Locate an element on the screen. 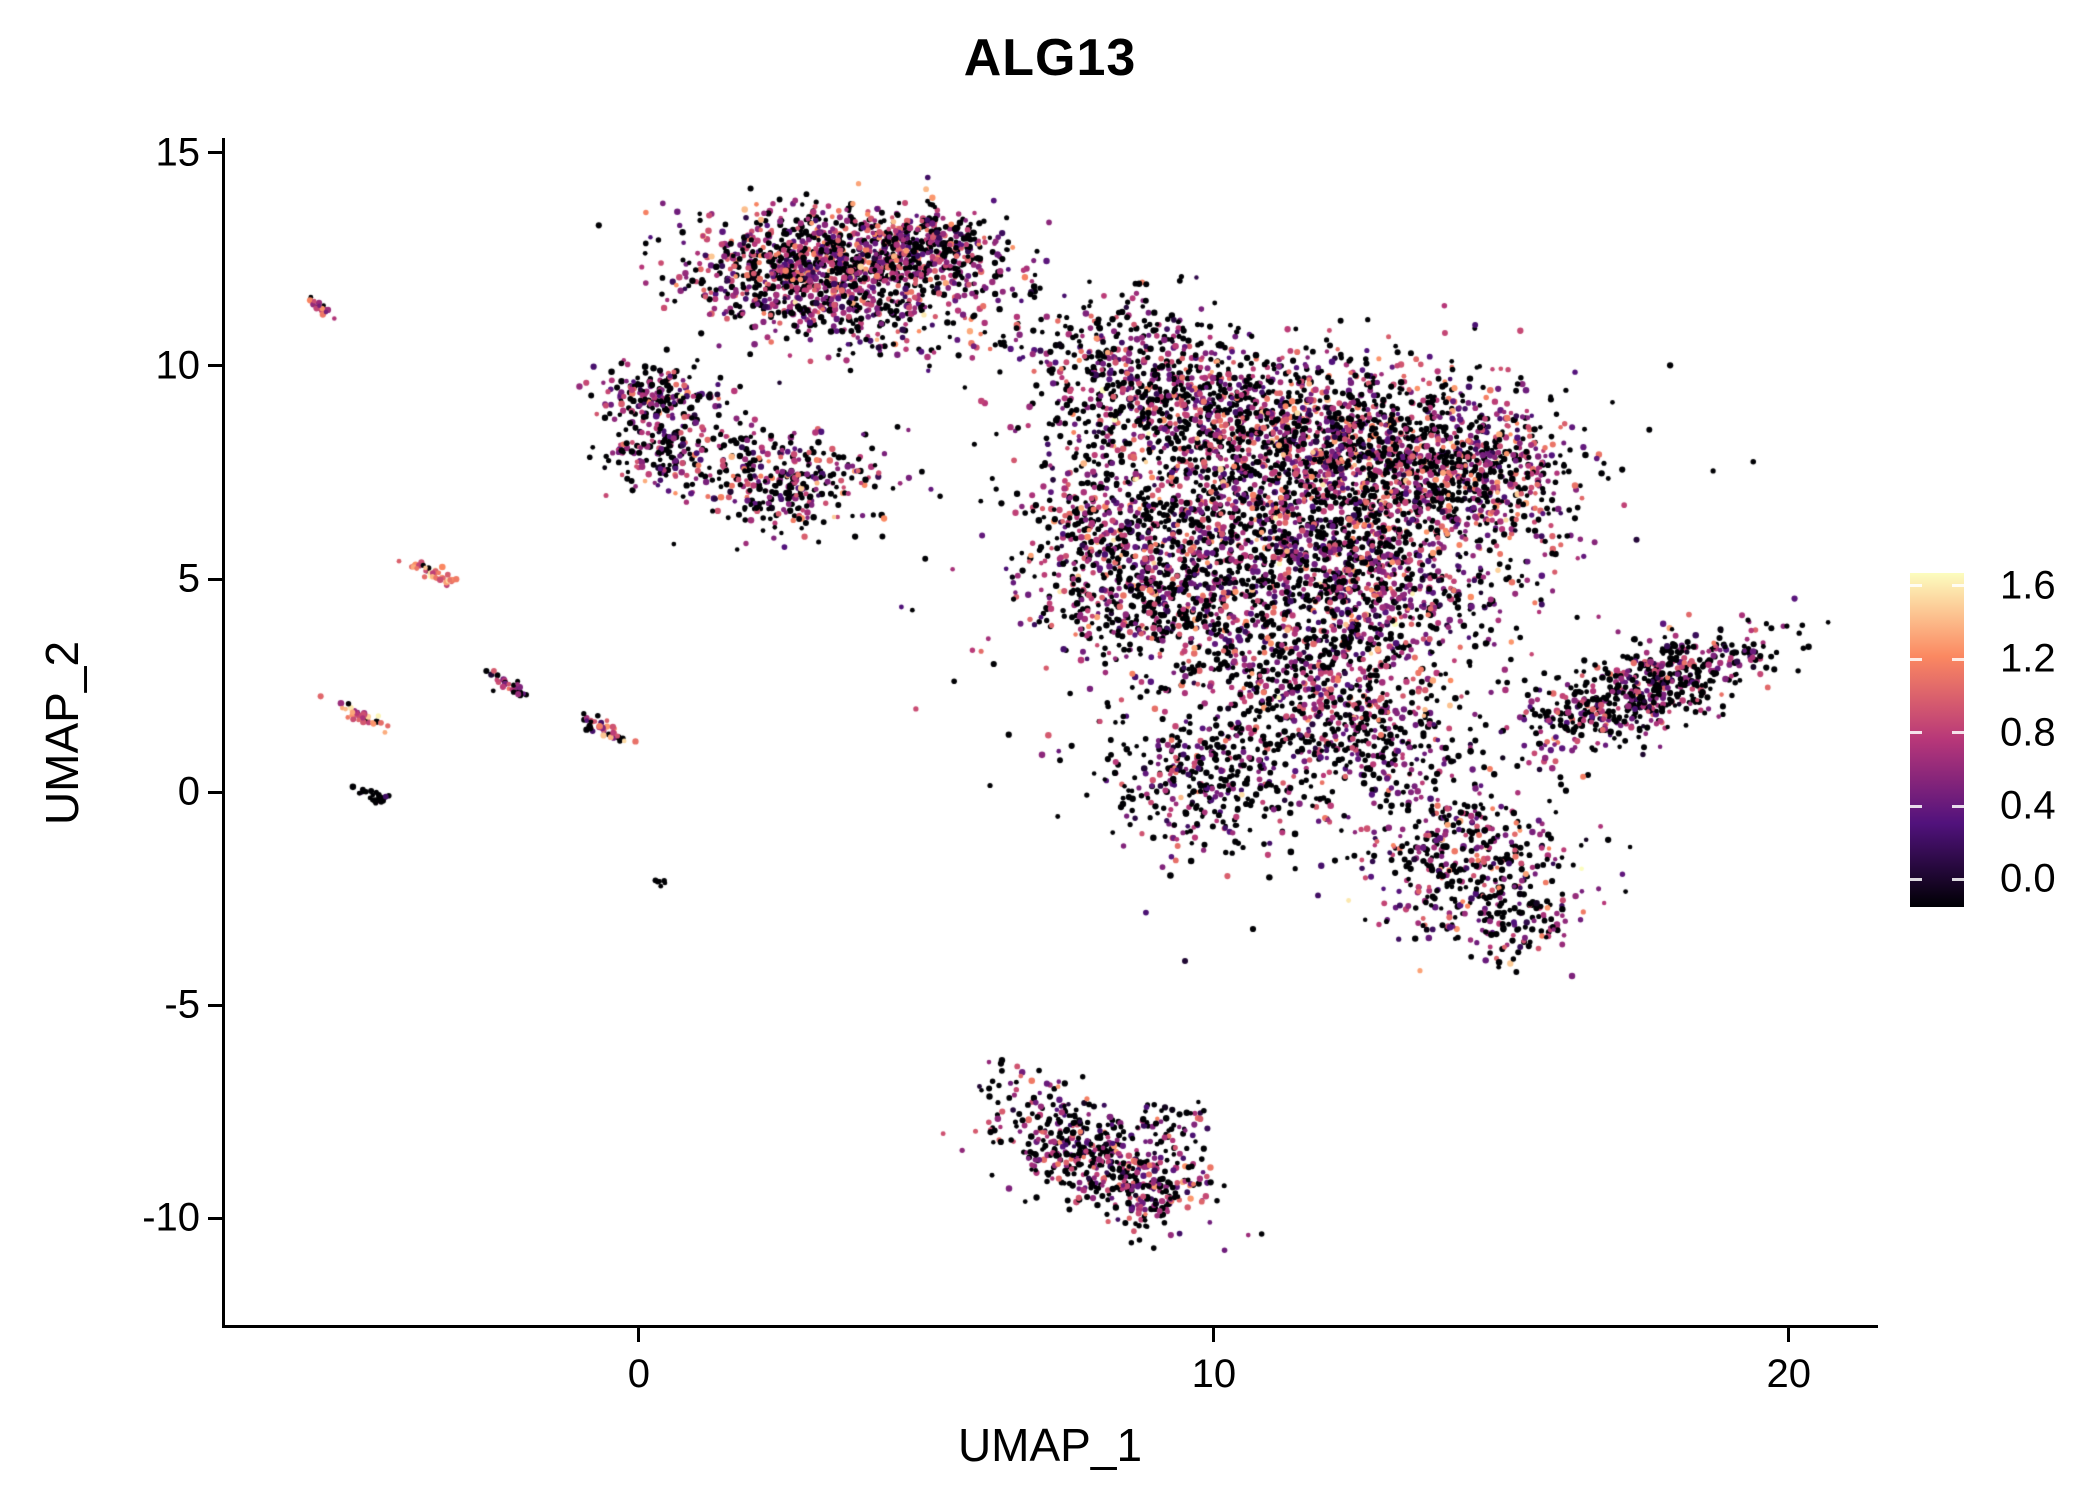 The image size is (2100, 1500). x-tick-label: 0 is located at coordinates (639, 1374).